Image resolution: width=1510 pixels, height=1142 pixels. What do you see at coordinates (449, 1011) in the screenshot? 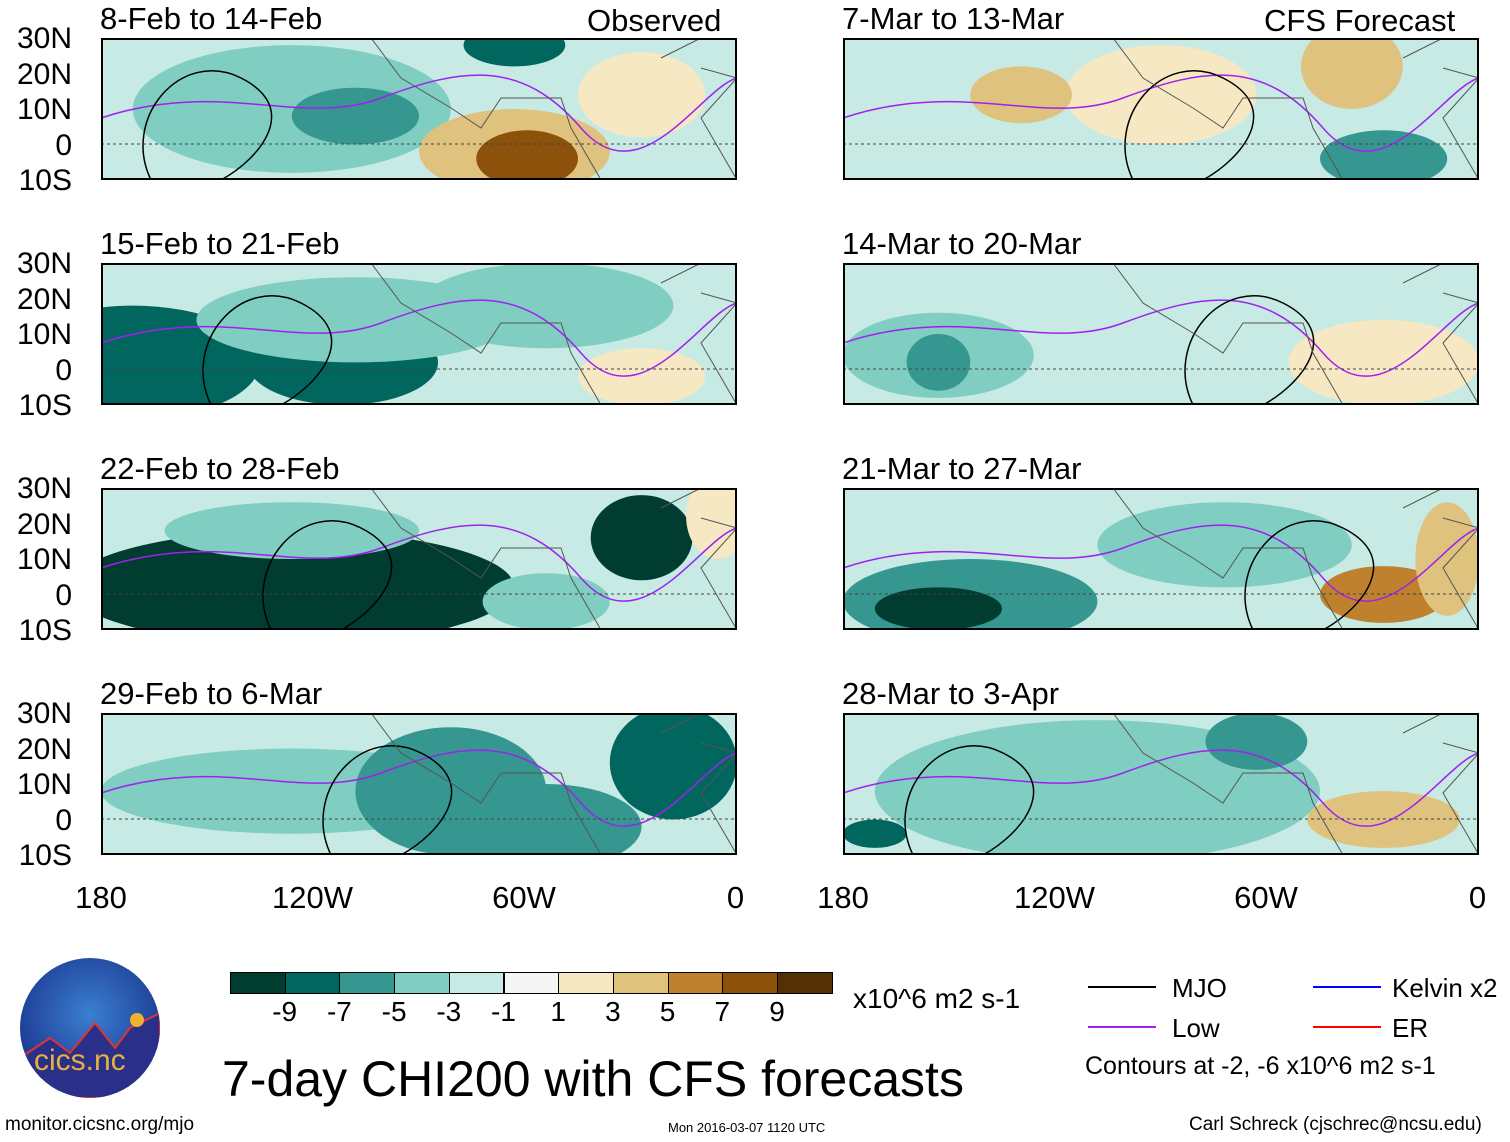
I see `colorbar-tick-label: -3` at bounding box center [449, 1011].